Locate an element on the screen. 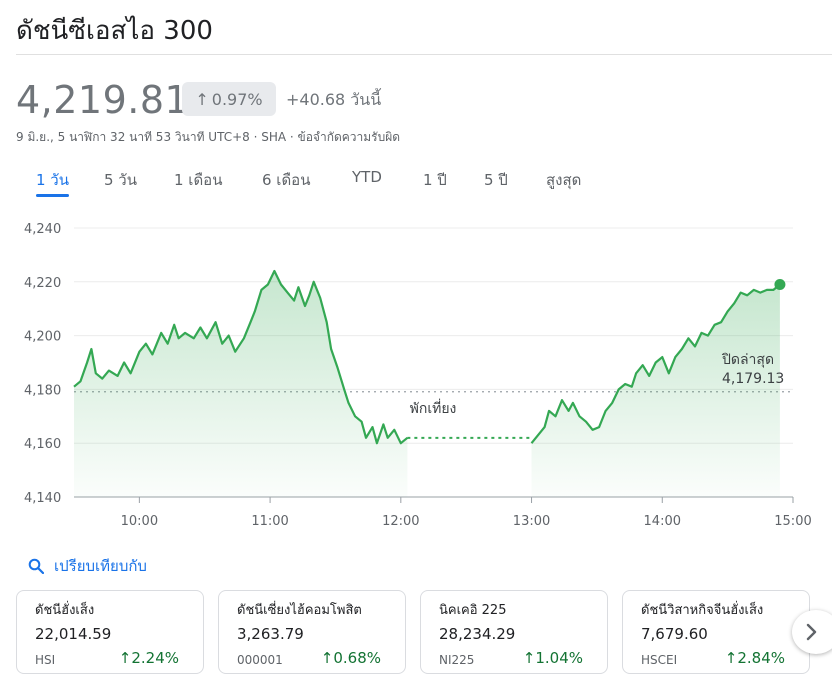  chart-annotations: พักเที่ยง ปิดล่าสุด 4,179.13 is located at coordinates (597, 384).